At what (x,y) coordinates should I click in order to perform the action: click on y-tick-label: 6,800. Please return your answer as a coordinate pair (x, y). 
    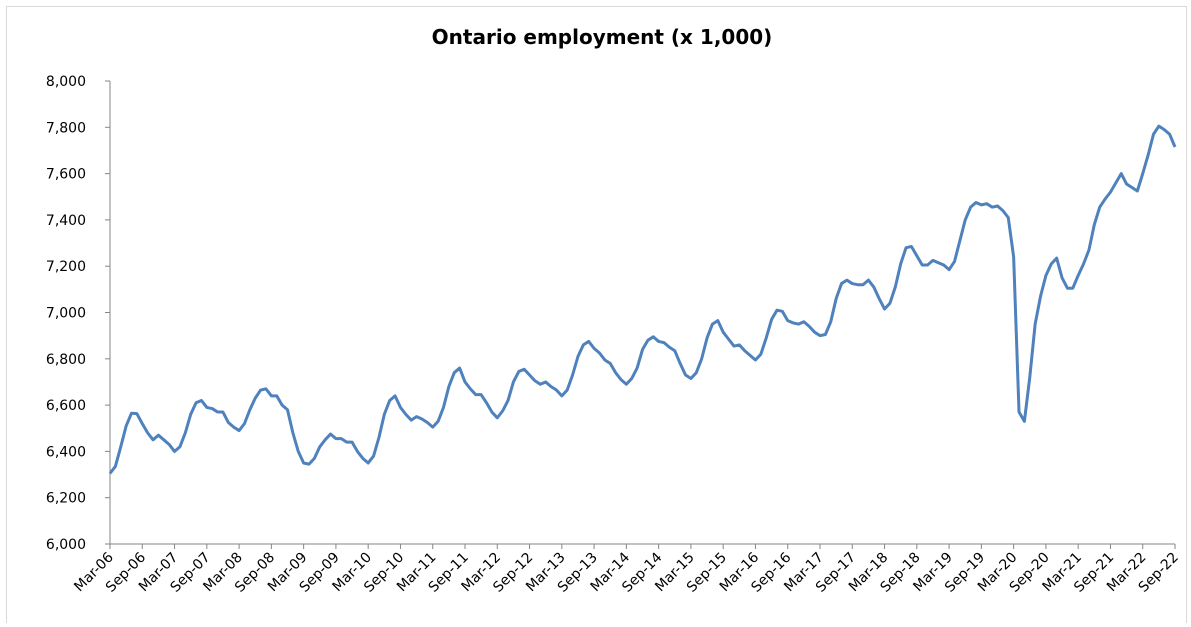
    Looking at the image, I should click on (66, 360).